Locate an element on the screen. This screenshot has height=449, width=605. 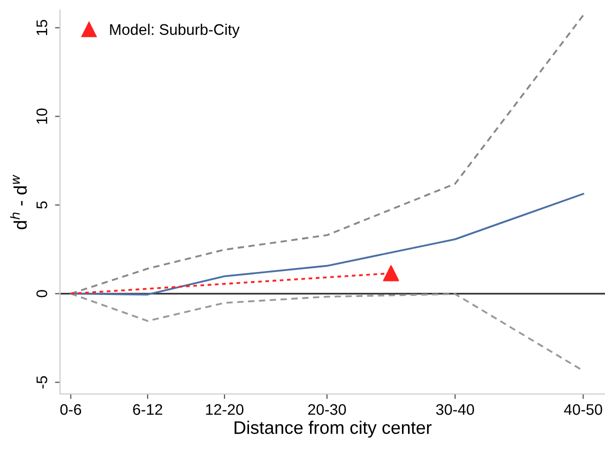
x-tick-label: 12-20 is located at coordinates (225, 409).